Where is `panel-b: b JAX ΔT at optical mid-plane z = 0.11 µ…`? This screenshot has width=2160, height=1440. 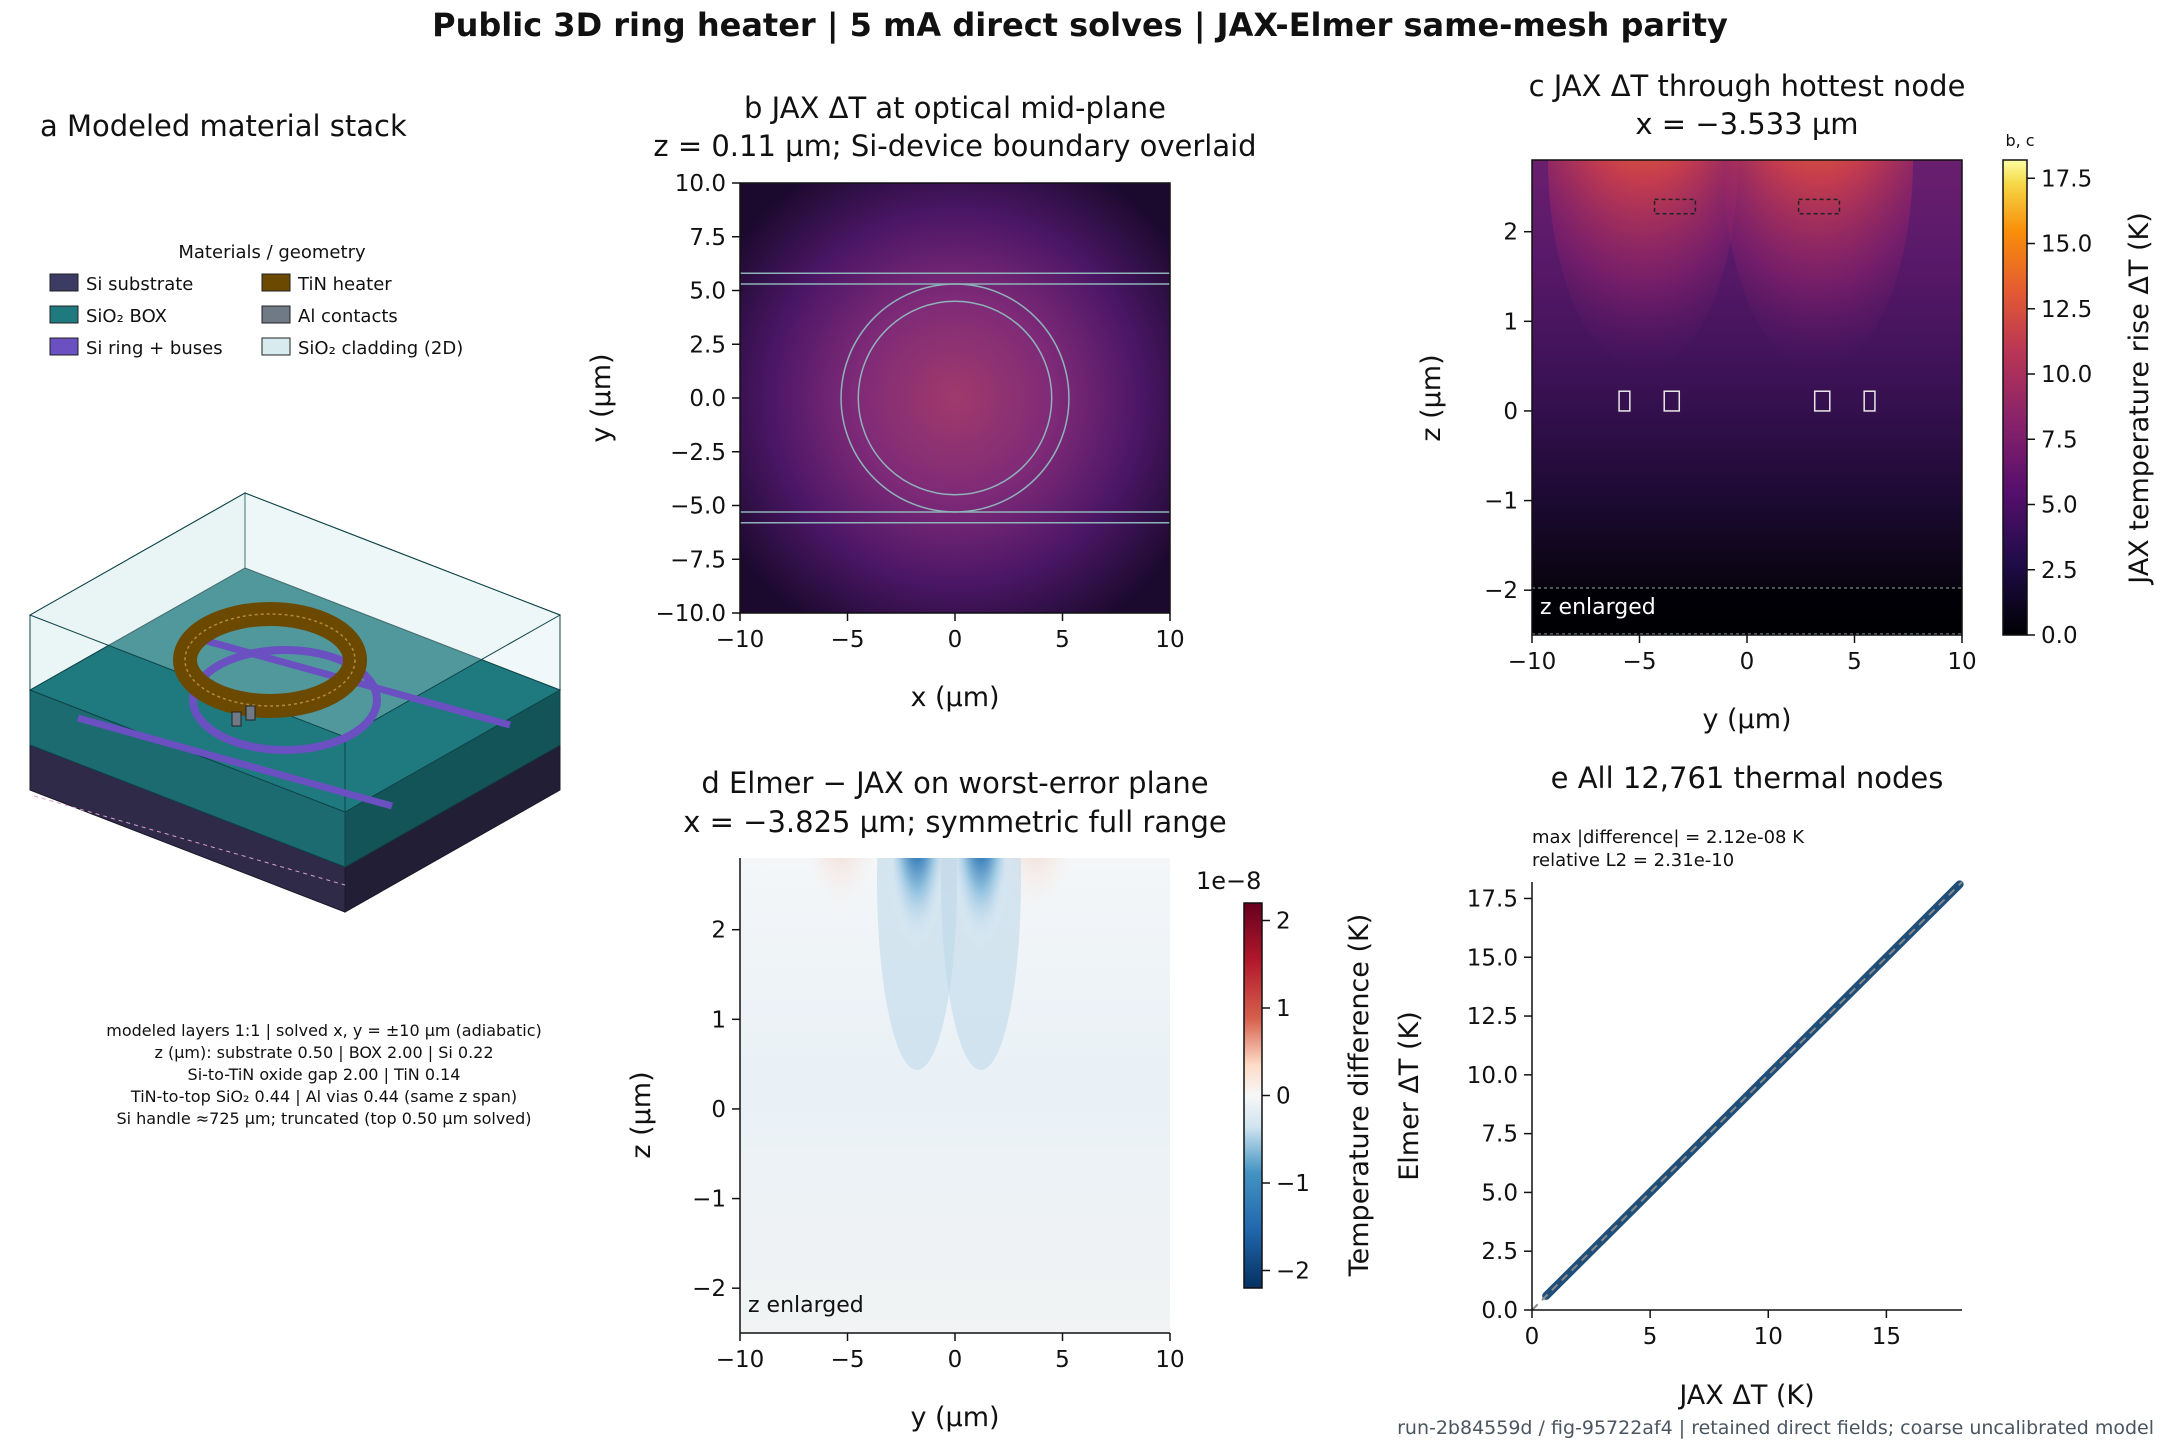 panel-b: b JAX ΔT at optical mid-plane z = 0.11 µ… is located at coordinates (921, 402).